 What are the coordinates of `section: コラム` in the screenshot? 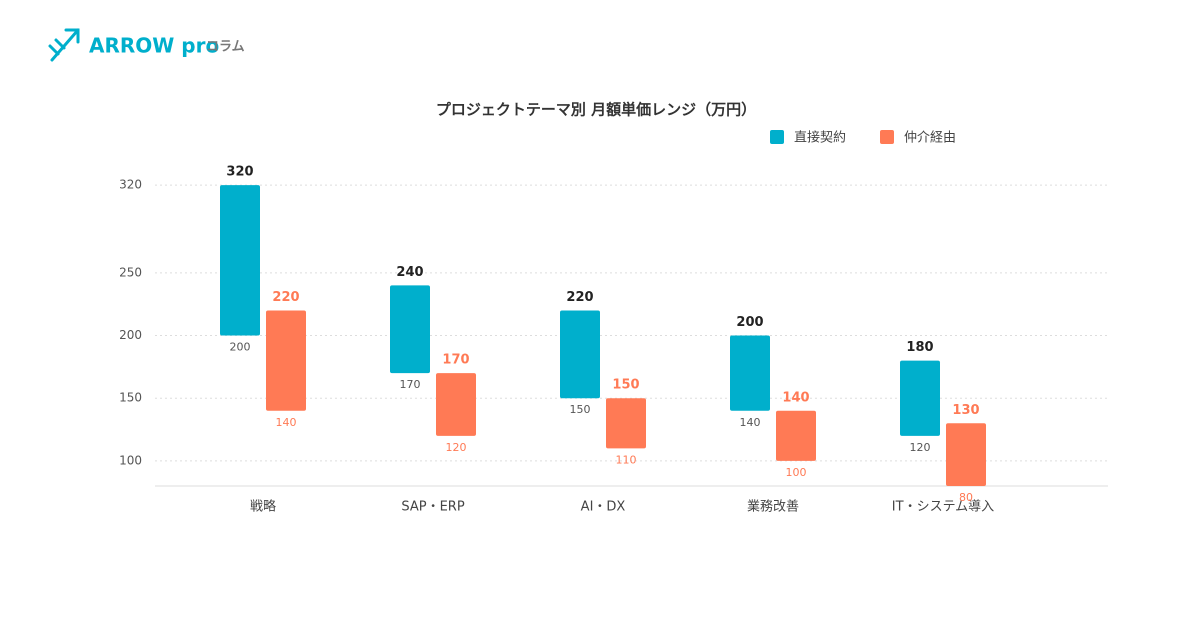 It's located at (225, 47).